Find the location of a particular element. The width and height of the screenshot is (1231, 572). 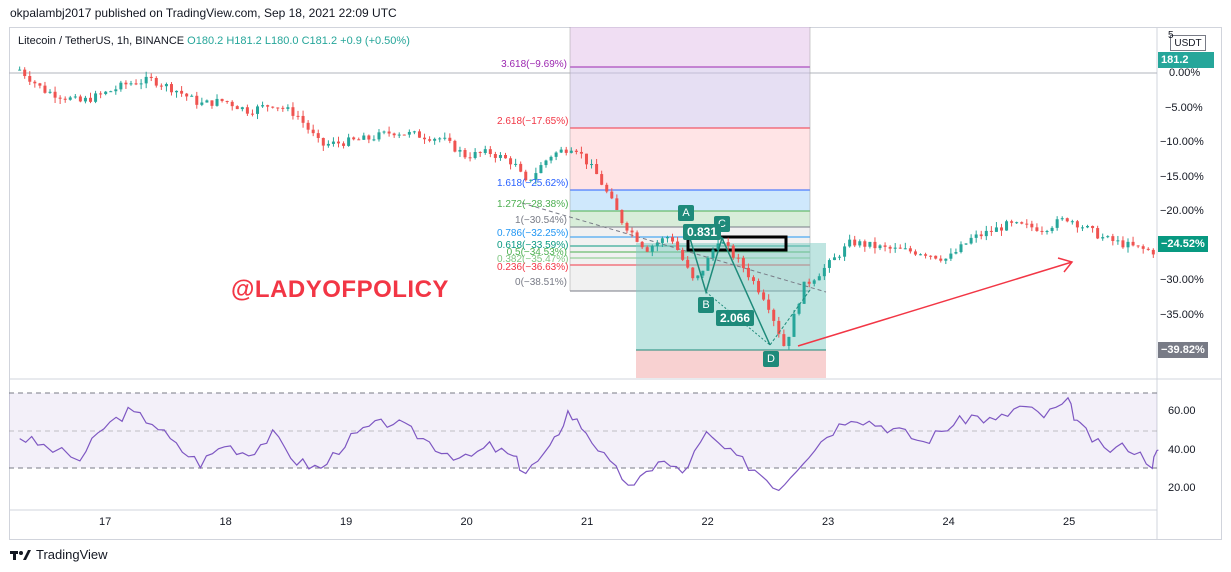

dashed-trendline is located at coordinates (674, 247).